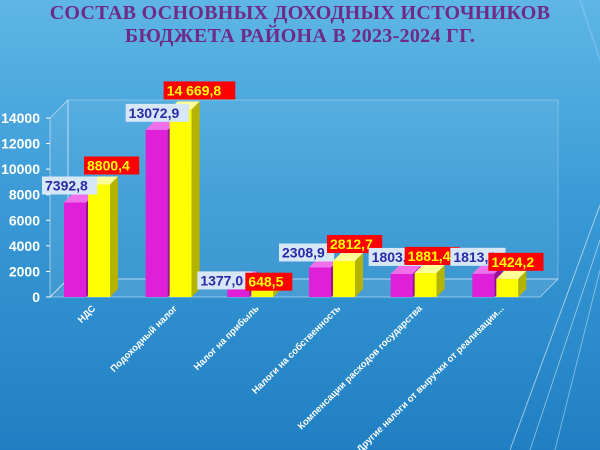  Describe the element at coordinates (221, 280) in the screenshot. I see `data-label-1-3: 1377,0` at that location.